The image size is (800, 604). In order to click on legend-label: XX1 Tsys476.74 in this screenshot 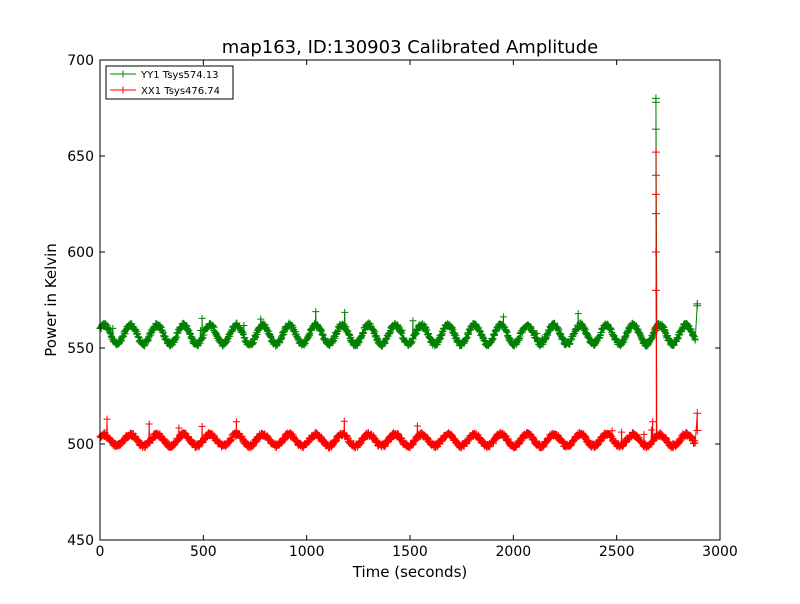, I will do `click(180, 91)`.